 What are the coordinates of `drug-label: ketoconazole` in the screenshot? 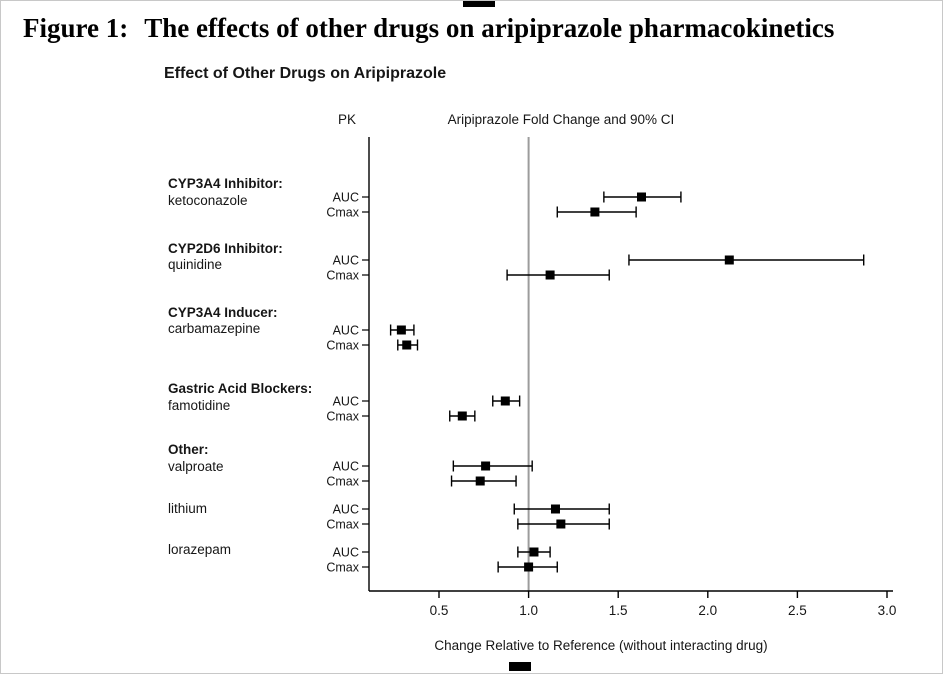 It's located at (208, 200).